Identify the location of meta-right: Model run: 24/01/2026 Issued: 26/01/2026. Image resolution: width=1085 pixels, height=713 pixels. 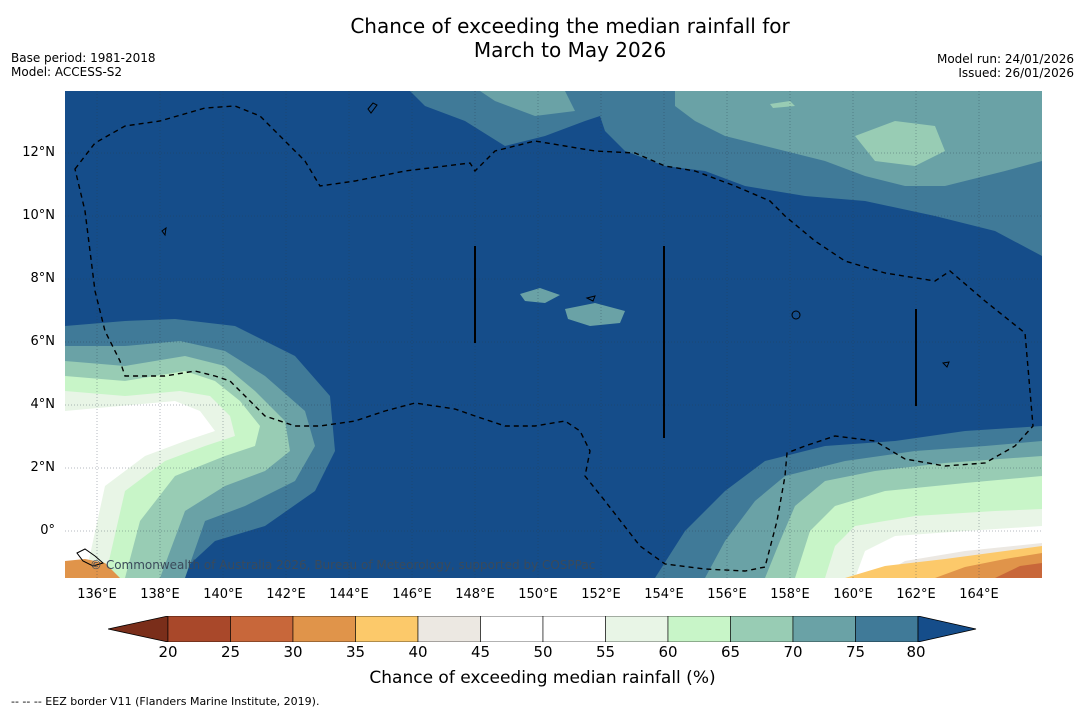
(1005, 66).